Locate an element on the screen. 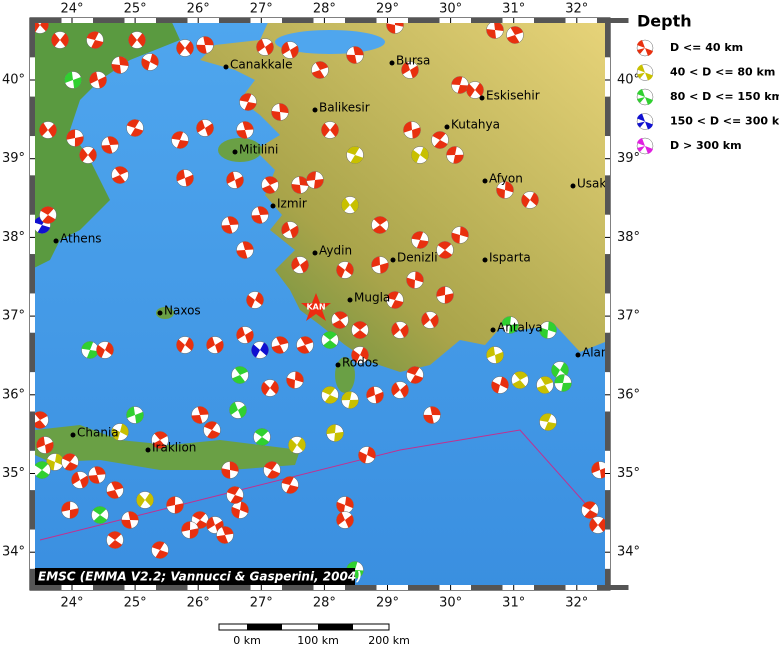 This screenshot has width=779, height=651. legend-entry: 80 < D <= 150 km is located at coordinates (707, 97).